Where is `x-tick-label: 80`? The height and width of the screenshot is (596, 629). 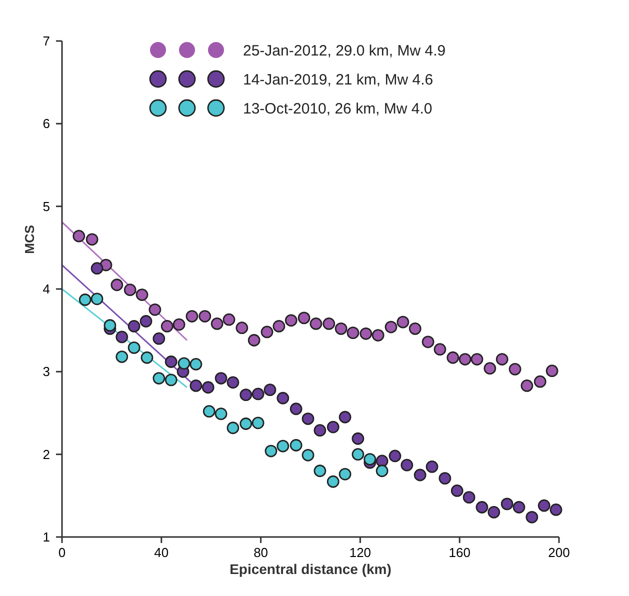 x-tick-label: 80 is located at coordinates (261, 552).